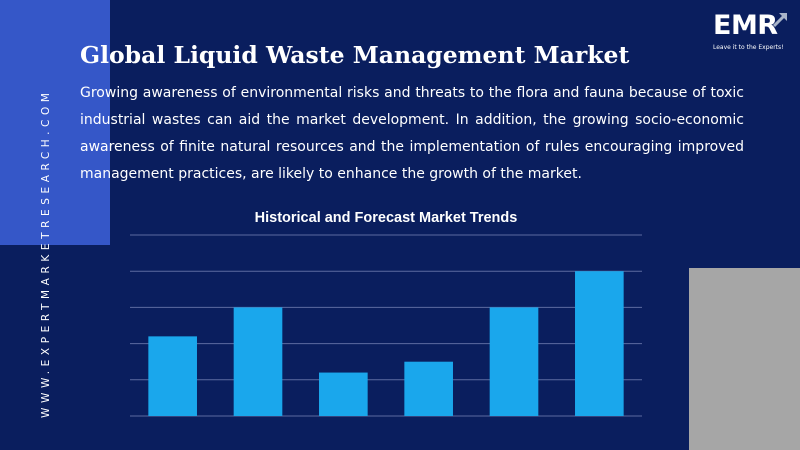 The height and width of the screenshot is (450, 800). Describe the element at coordinates (744, 359) in the screenshot. I see `accent-block-right` at that location.